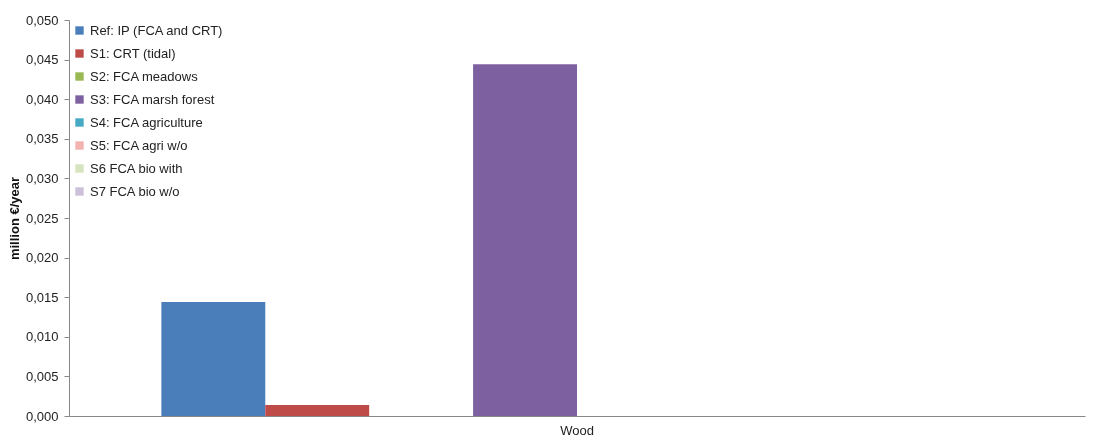  Describe the element at coordinates (42, 218) in the screenshot. I see `y-tick-label: 0,025` at that location.